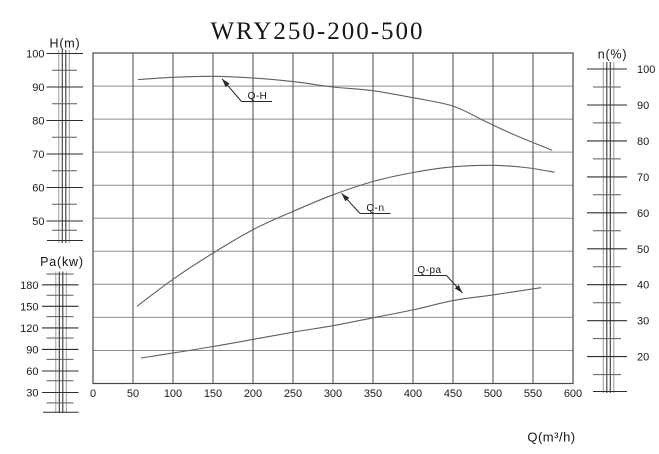 The image size is (659, 454). What do you see at coordinates (32, 372) in the screenshot?
I see `pa-scale-tick-label: 60` at bounding box center [32, 372].